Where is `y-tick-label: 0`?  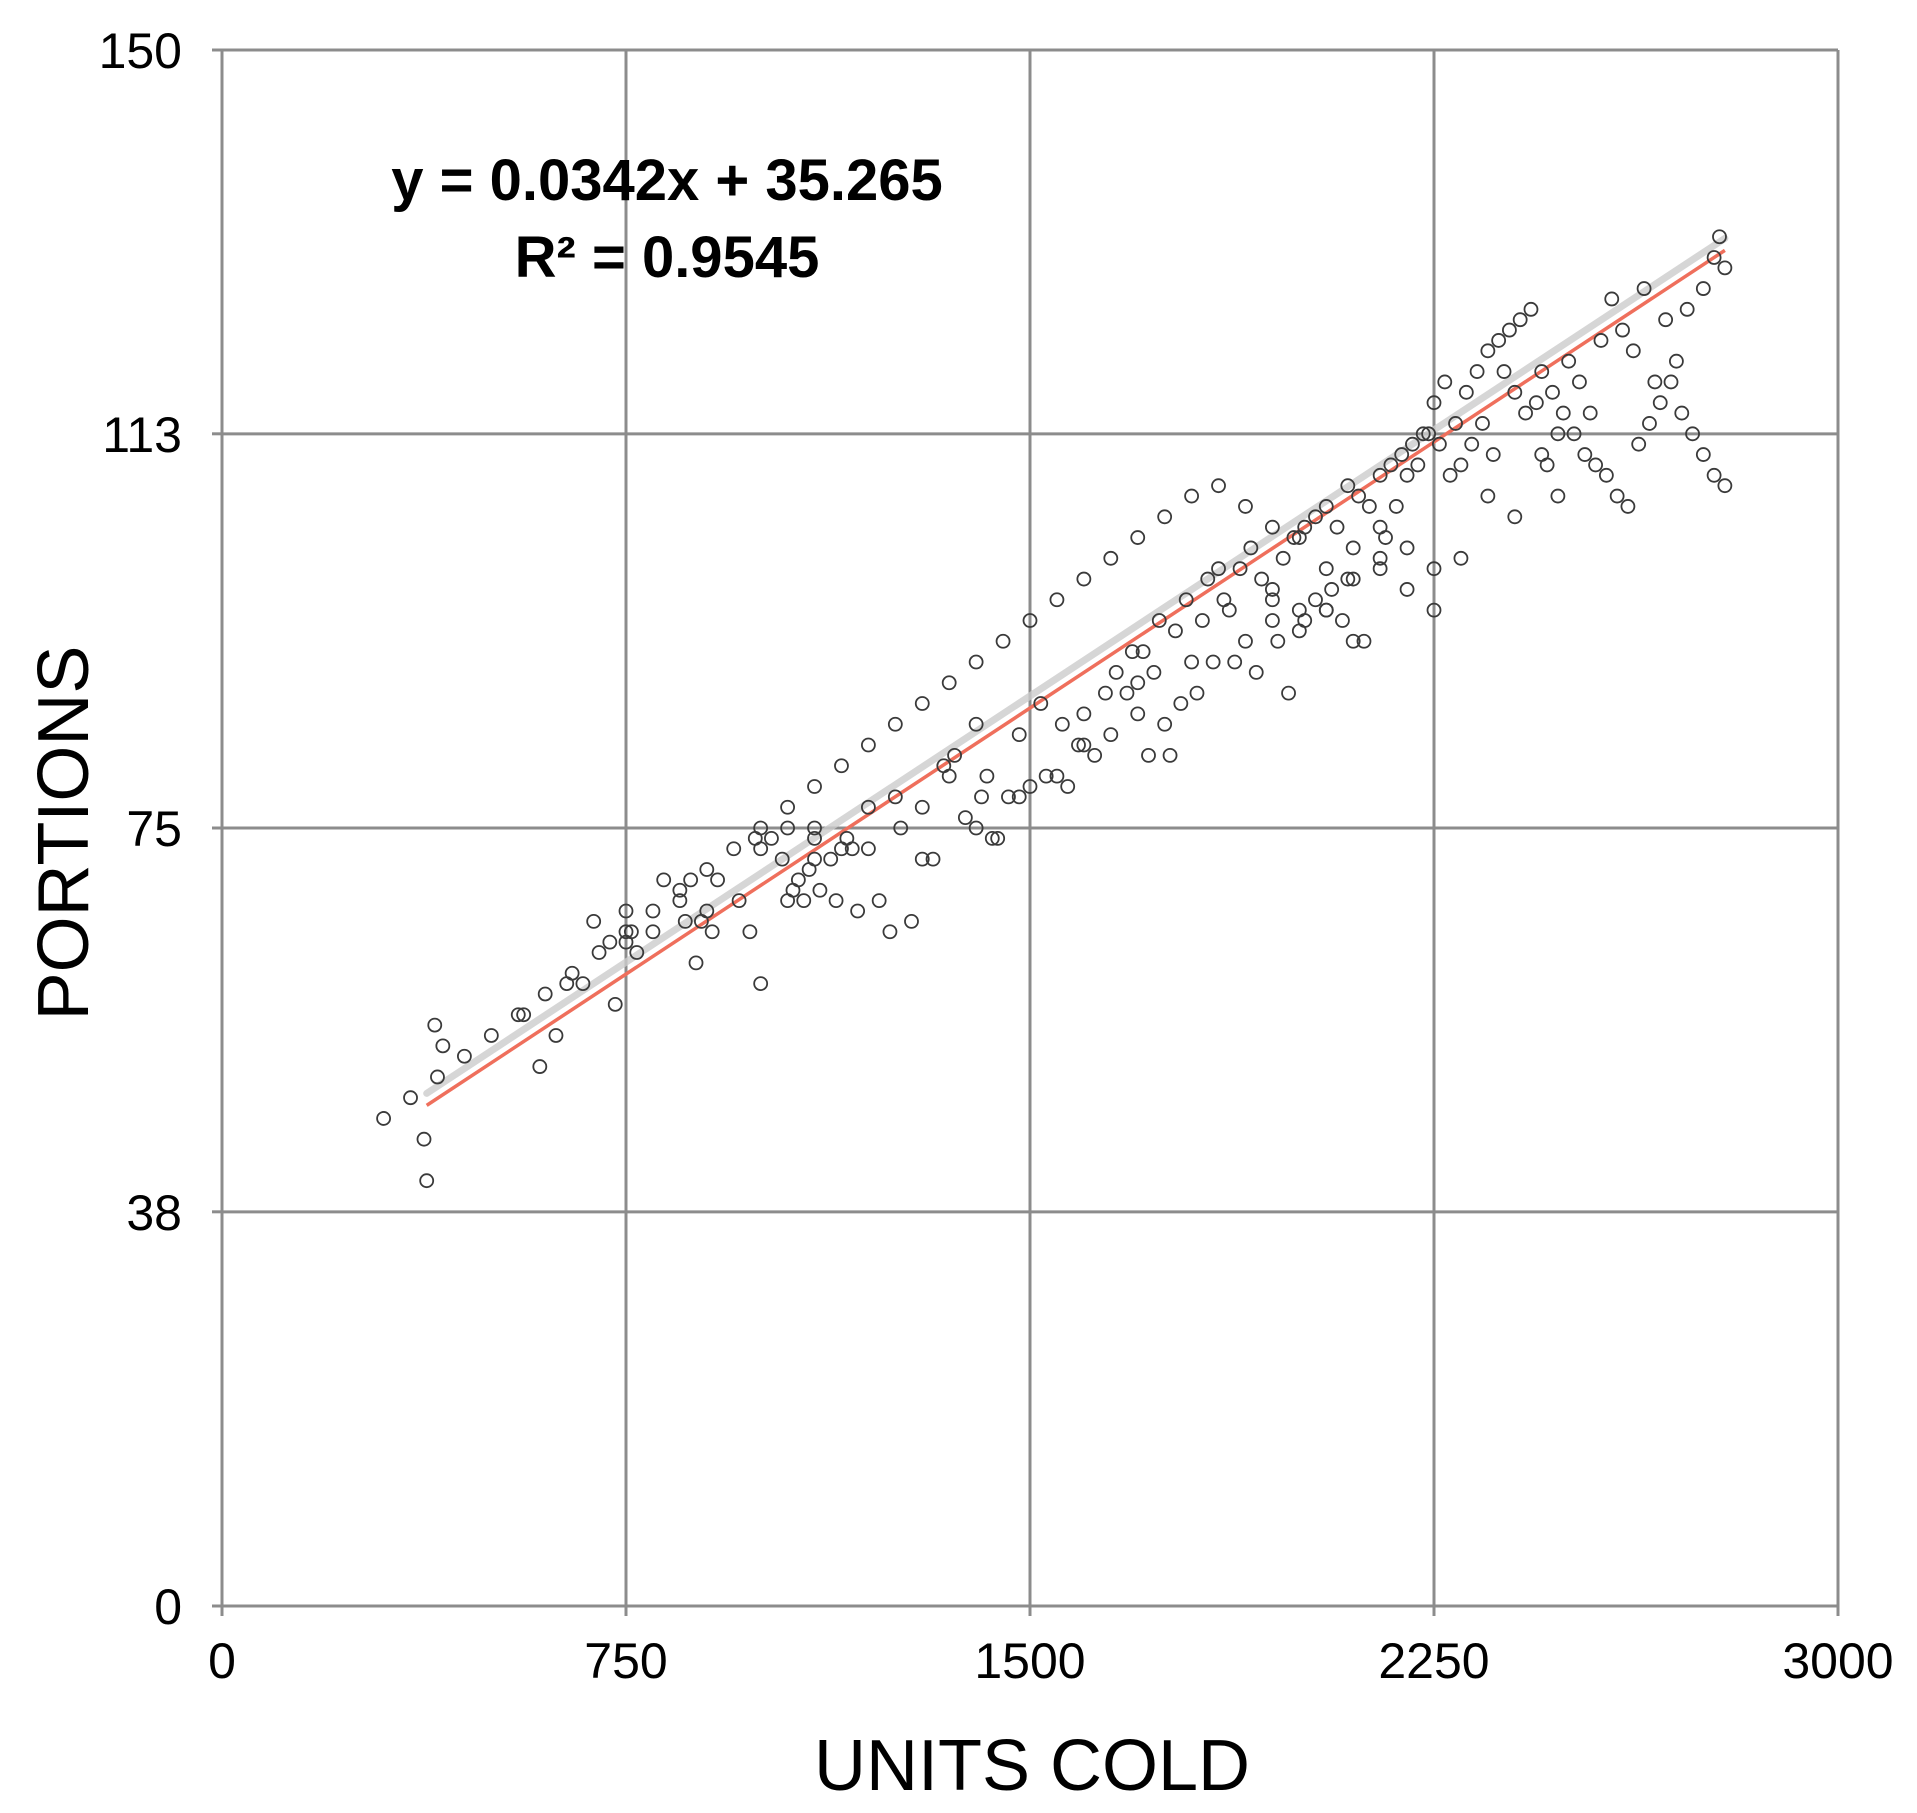 y-tick-label: 0 is located at coordinates (168, 1607).